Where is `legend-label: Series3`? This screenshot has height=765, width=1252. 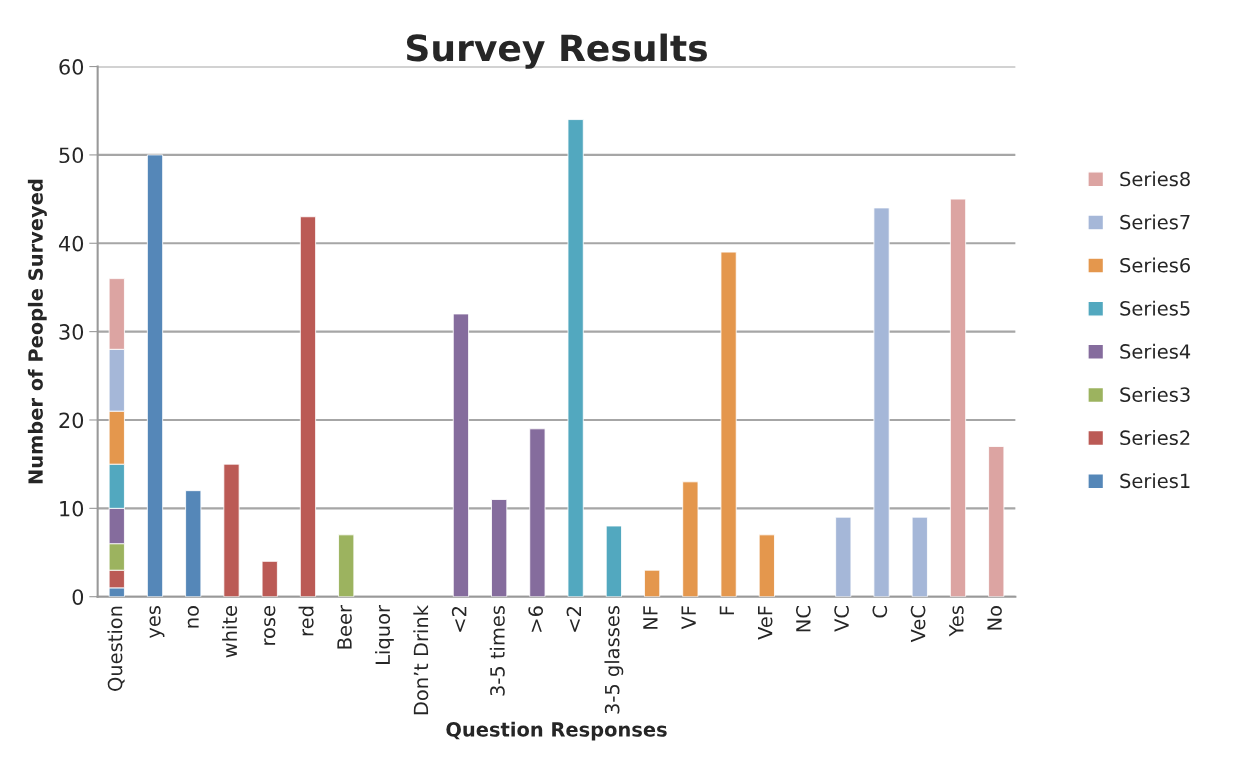
legend-label: Series3 is located at coordinates (1155, 394).